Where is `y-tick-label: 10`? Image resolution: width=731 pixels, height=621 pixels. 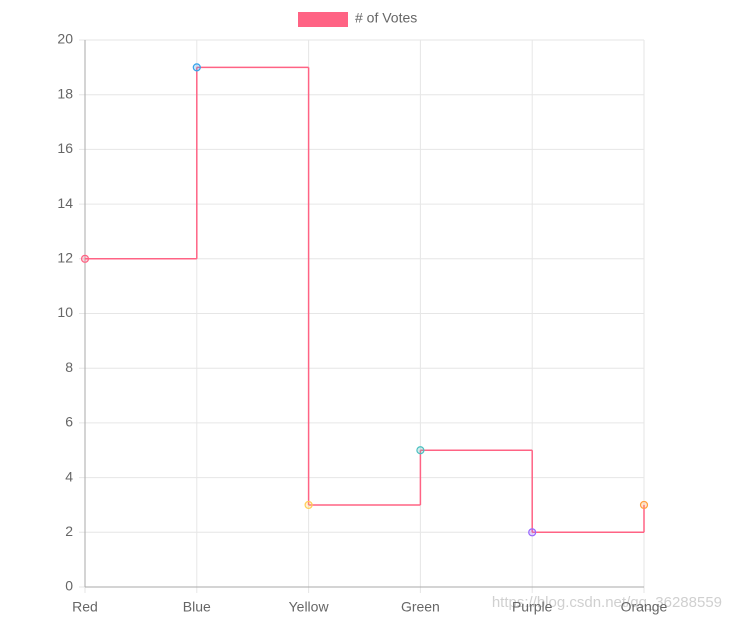
y-tick-label: 10 is located at coordinates (65, 312).